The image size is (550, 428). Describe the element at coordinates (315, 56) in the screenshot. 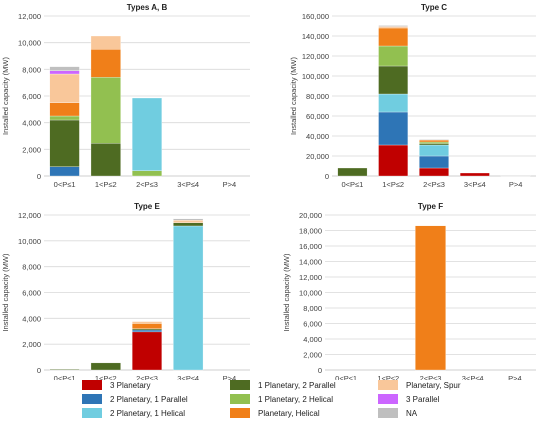

I see `y-tick-label: 120,000` at that location.